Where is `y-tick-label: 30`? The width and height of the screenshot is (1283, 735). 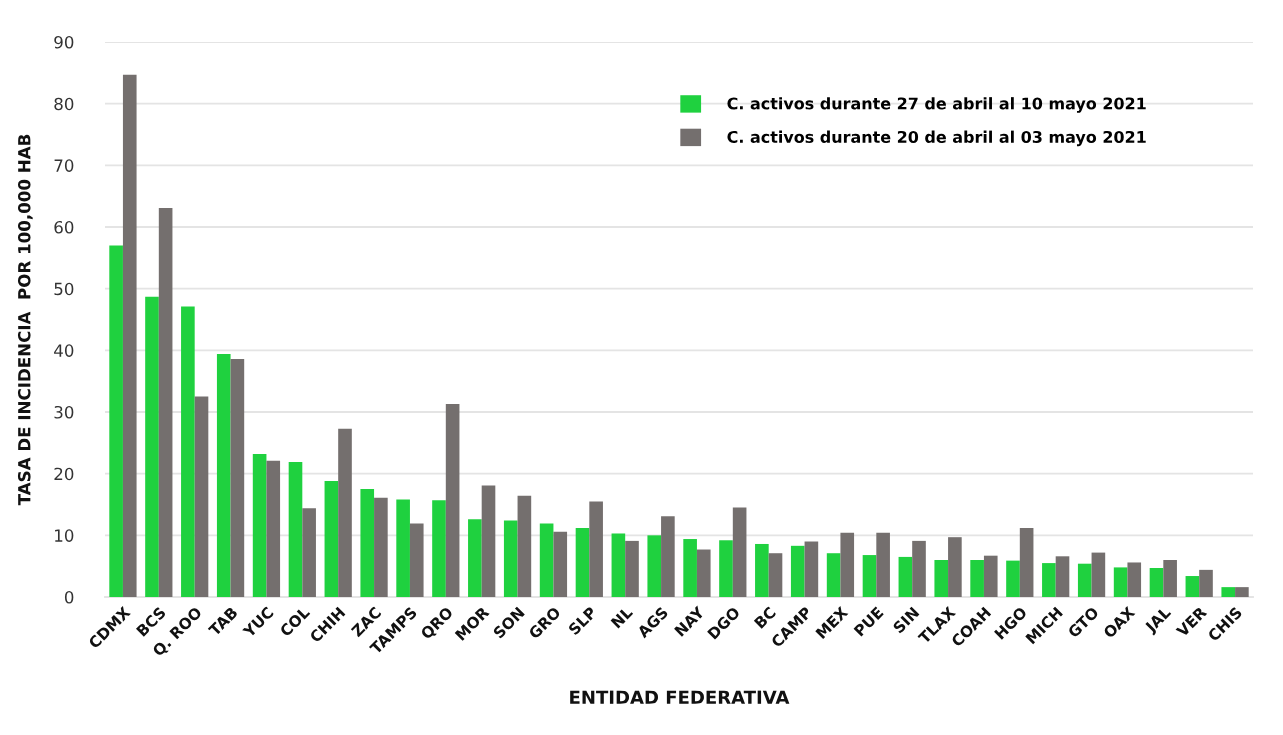
y-tick-label: 30 is located at coordinates (64, 412).